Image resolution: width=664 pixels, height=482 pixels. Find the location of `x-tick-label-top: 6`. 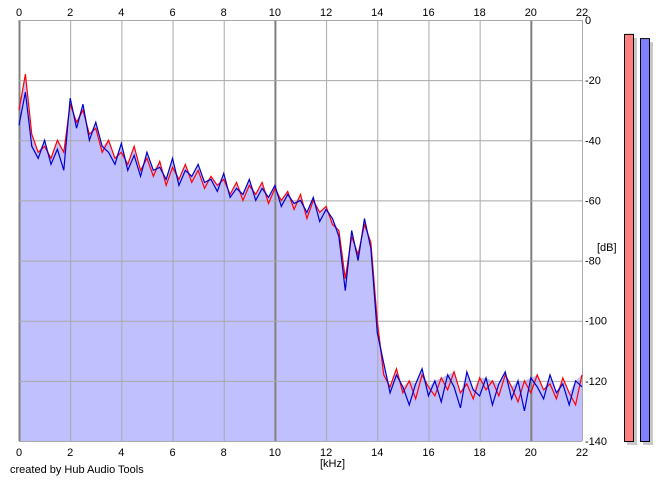

x-tick-label-top: 6 is located at coordinates (172, 13).